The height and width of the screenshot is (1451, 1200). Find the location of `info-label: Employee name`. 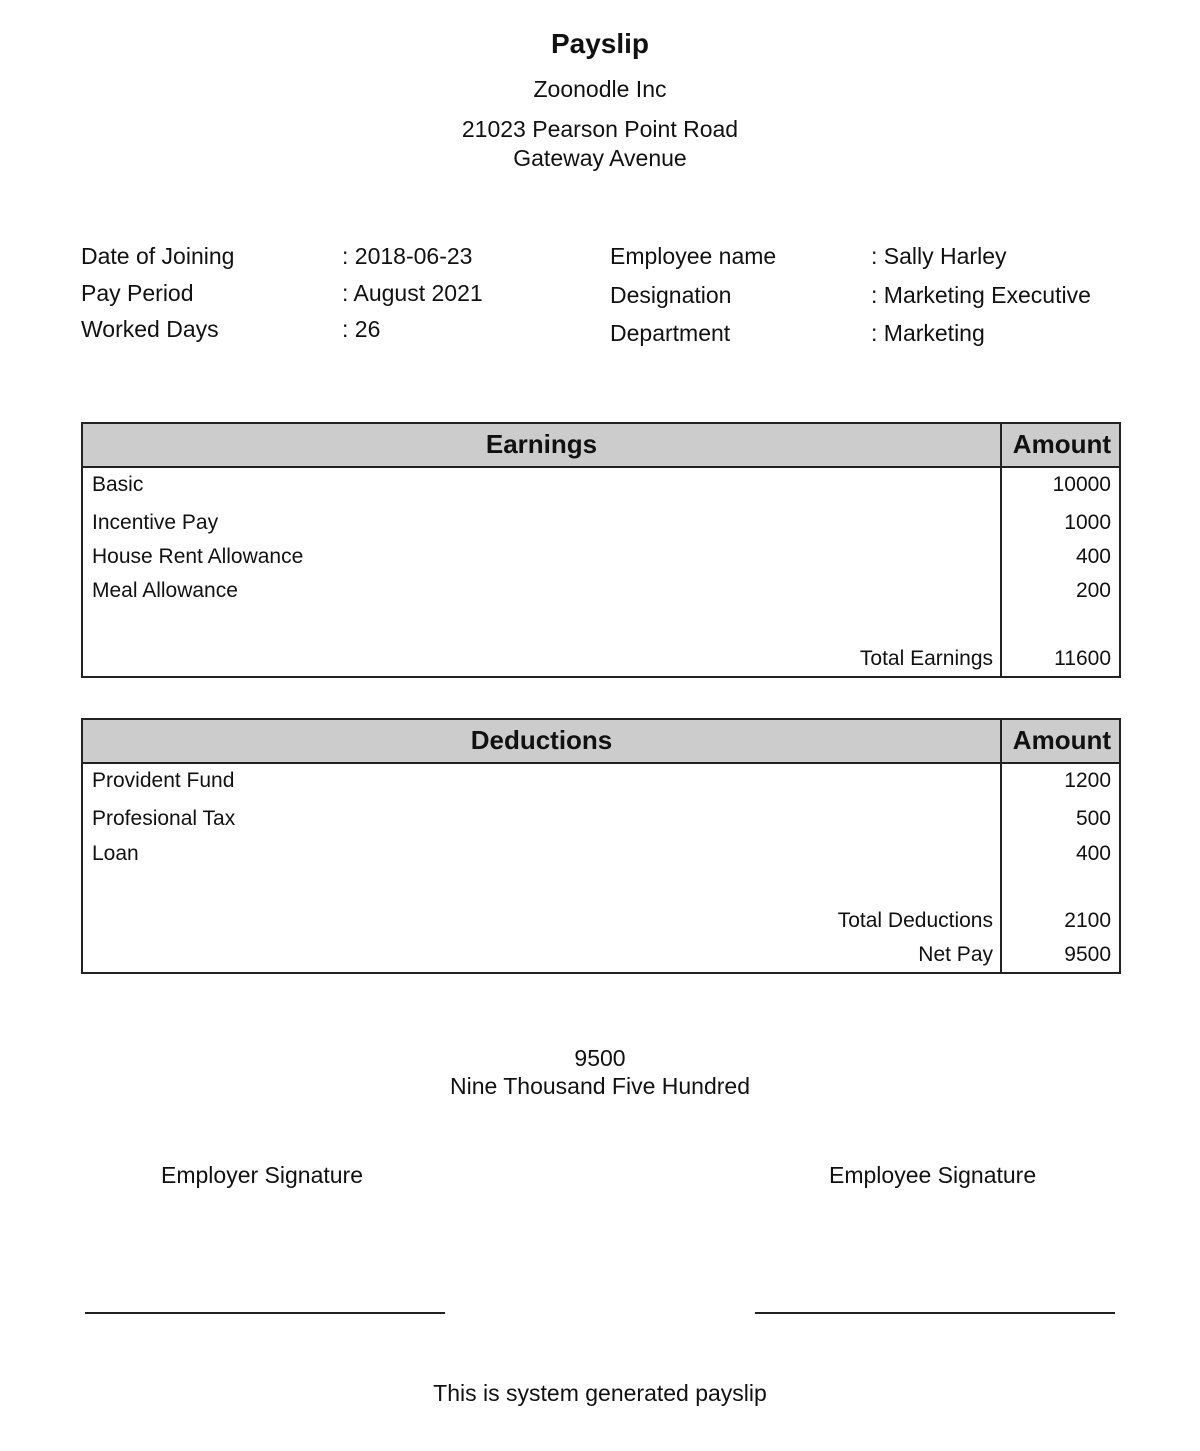

info-label: Employee name is located at coordinates (693, 256).